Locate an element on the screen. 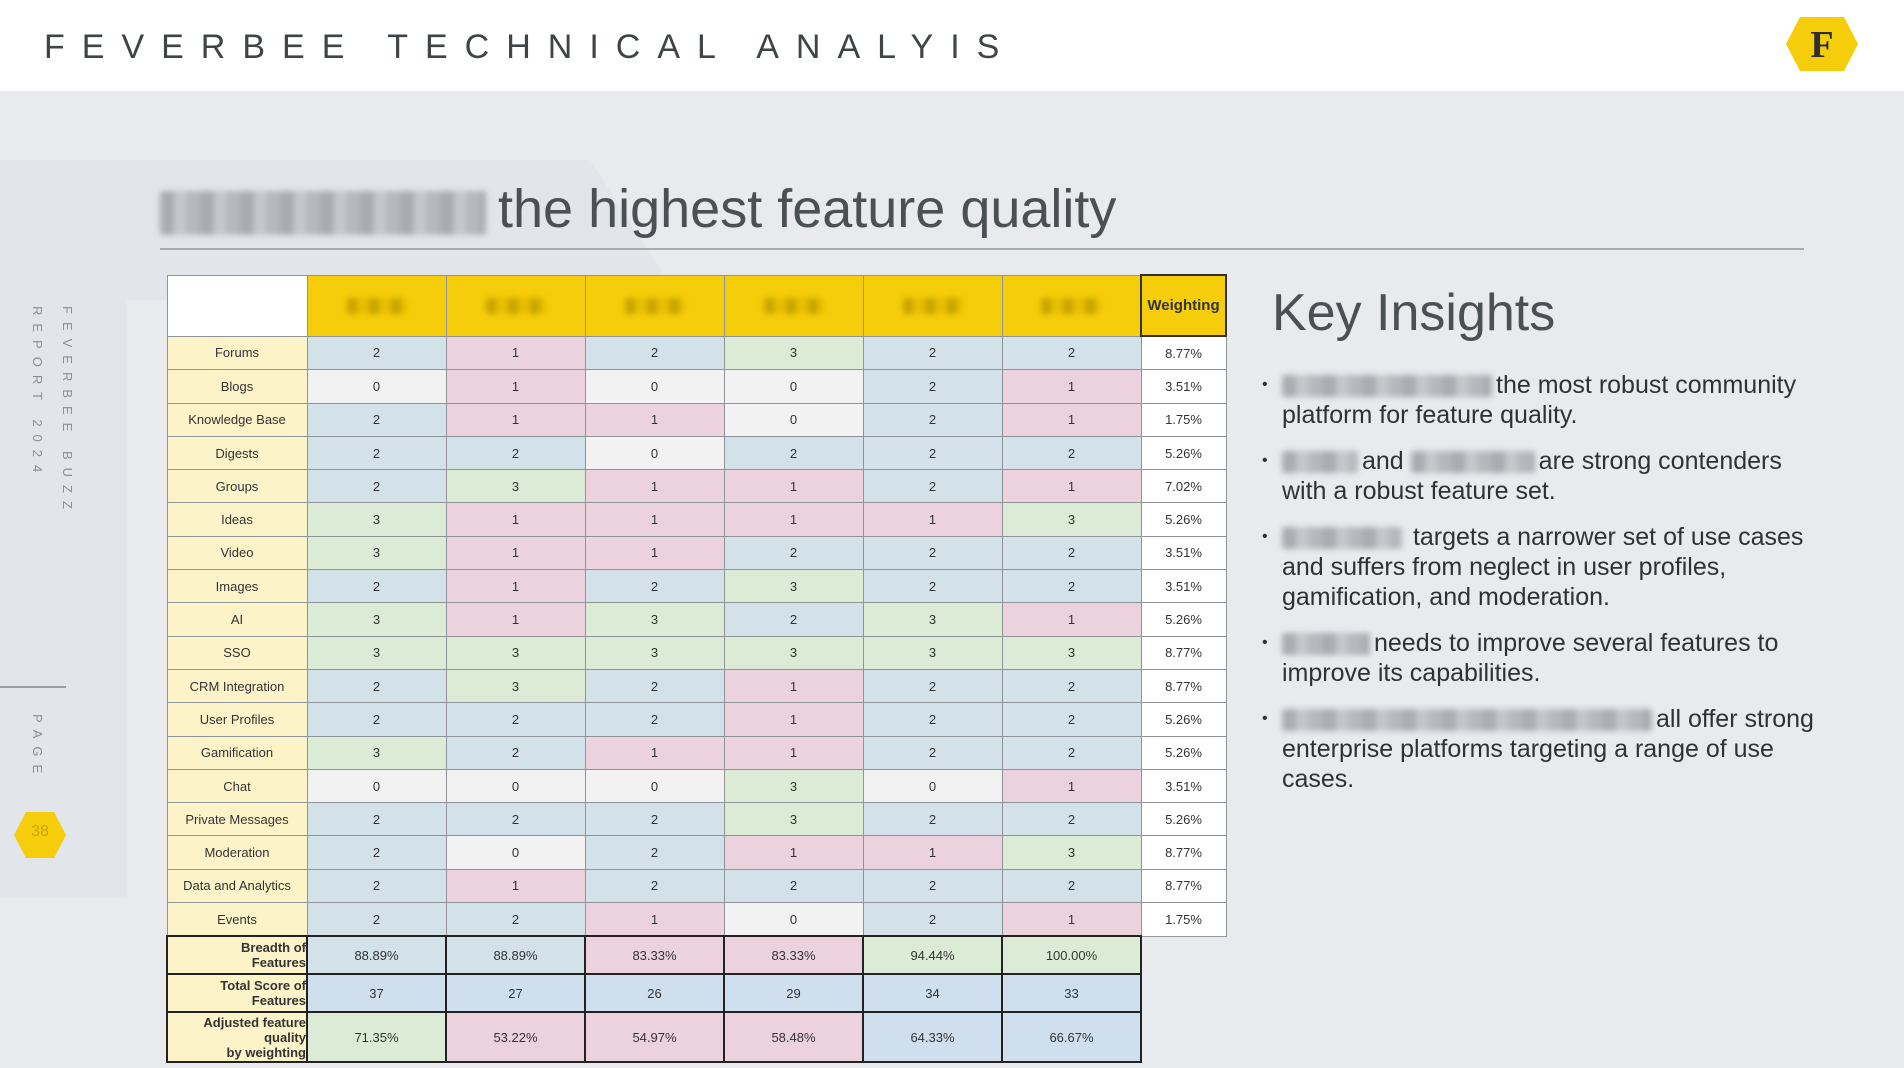 The height and width of the screenshot is (1068, 1904). insight-text: and is located at coordinates (1383, 461).